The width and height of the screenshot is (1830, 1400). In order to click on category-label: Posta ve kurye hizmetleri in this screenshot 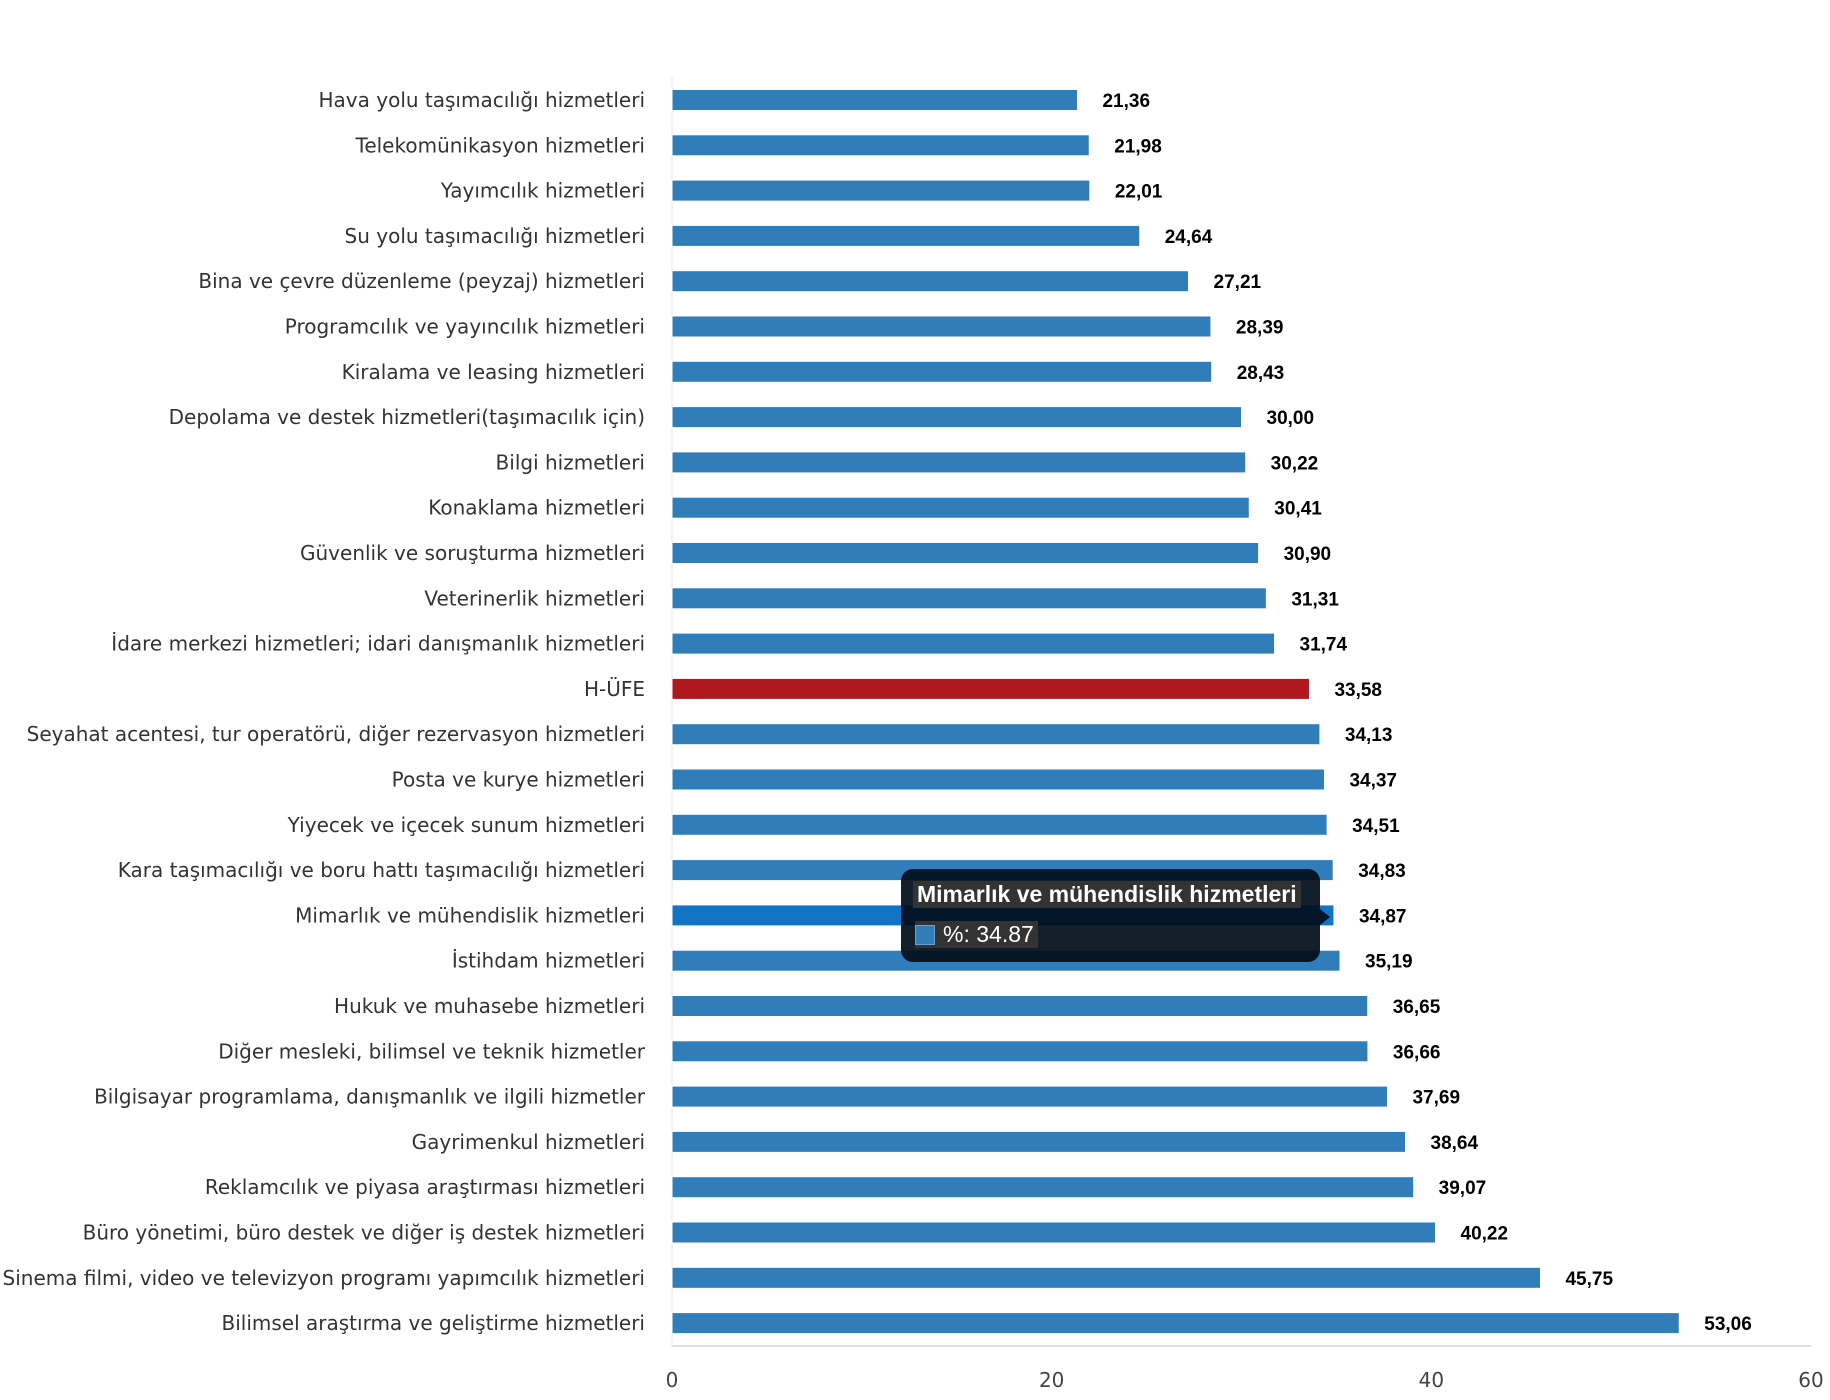, I will do `click(518, 780)`.